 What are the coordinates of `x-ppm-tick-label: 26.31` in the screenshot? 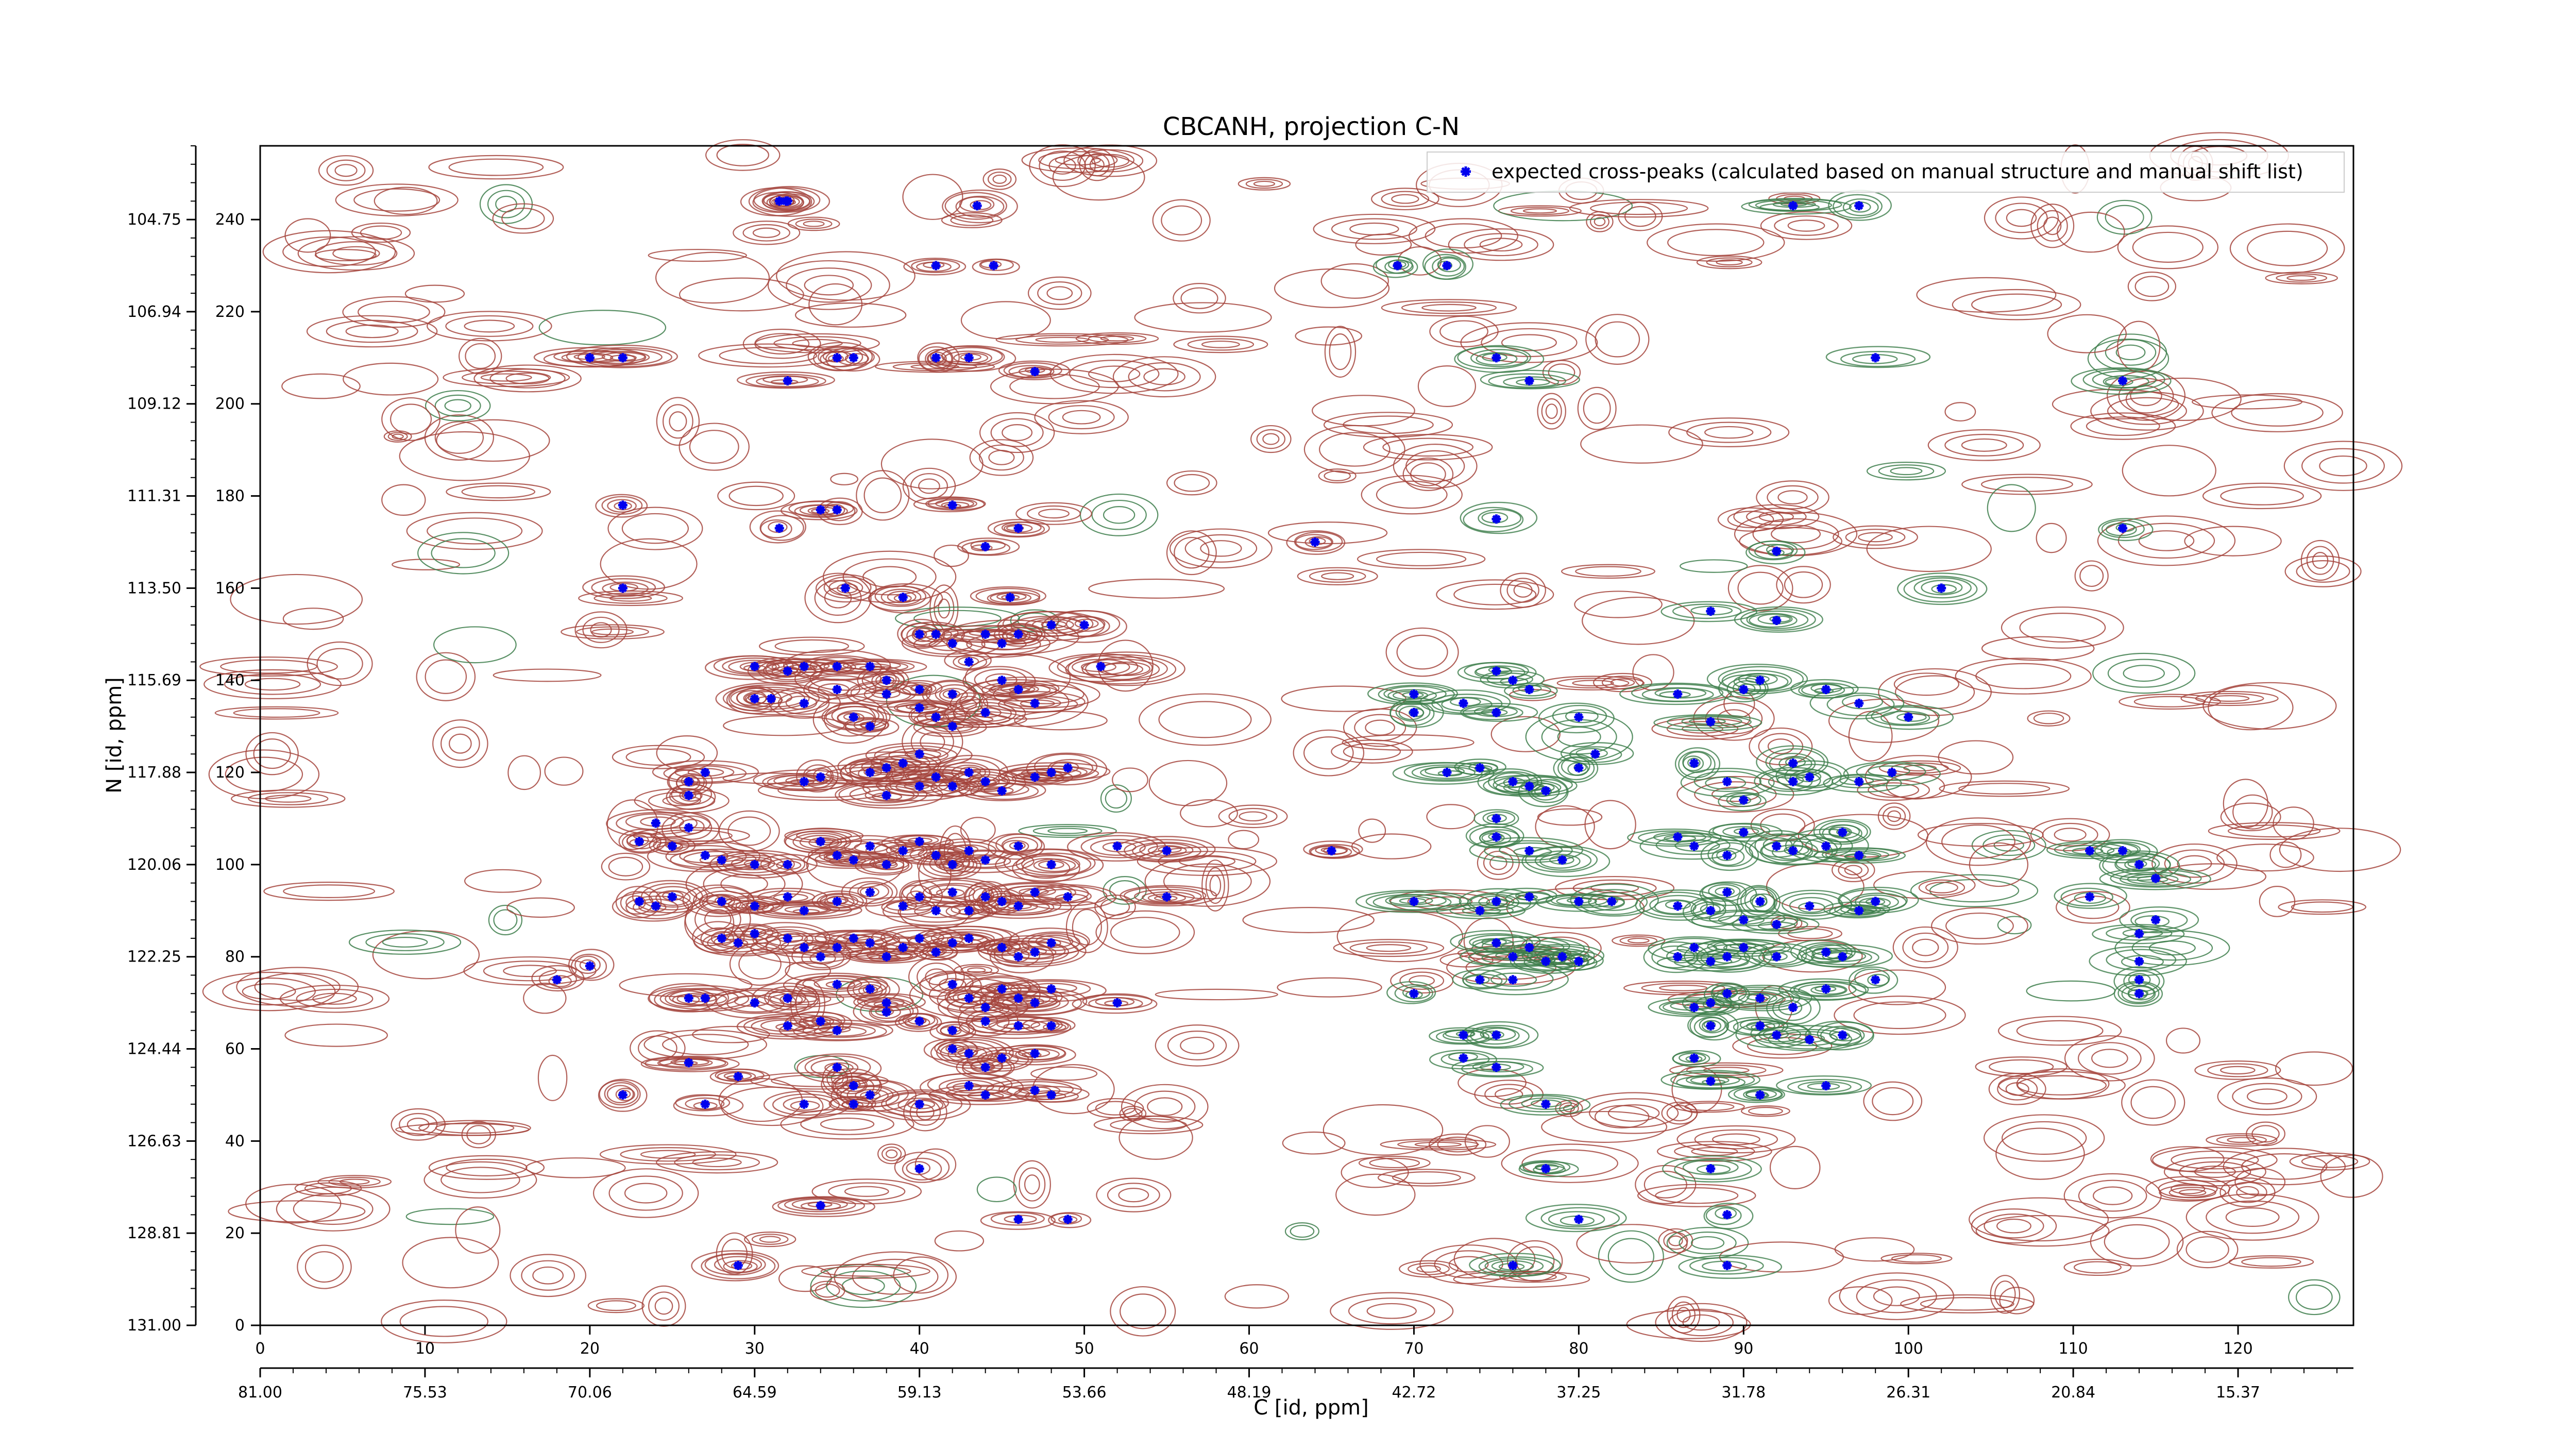 It's located at (1908, 1393).